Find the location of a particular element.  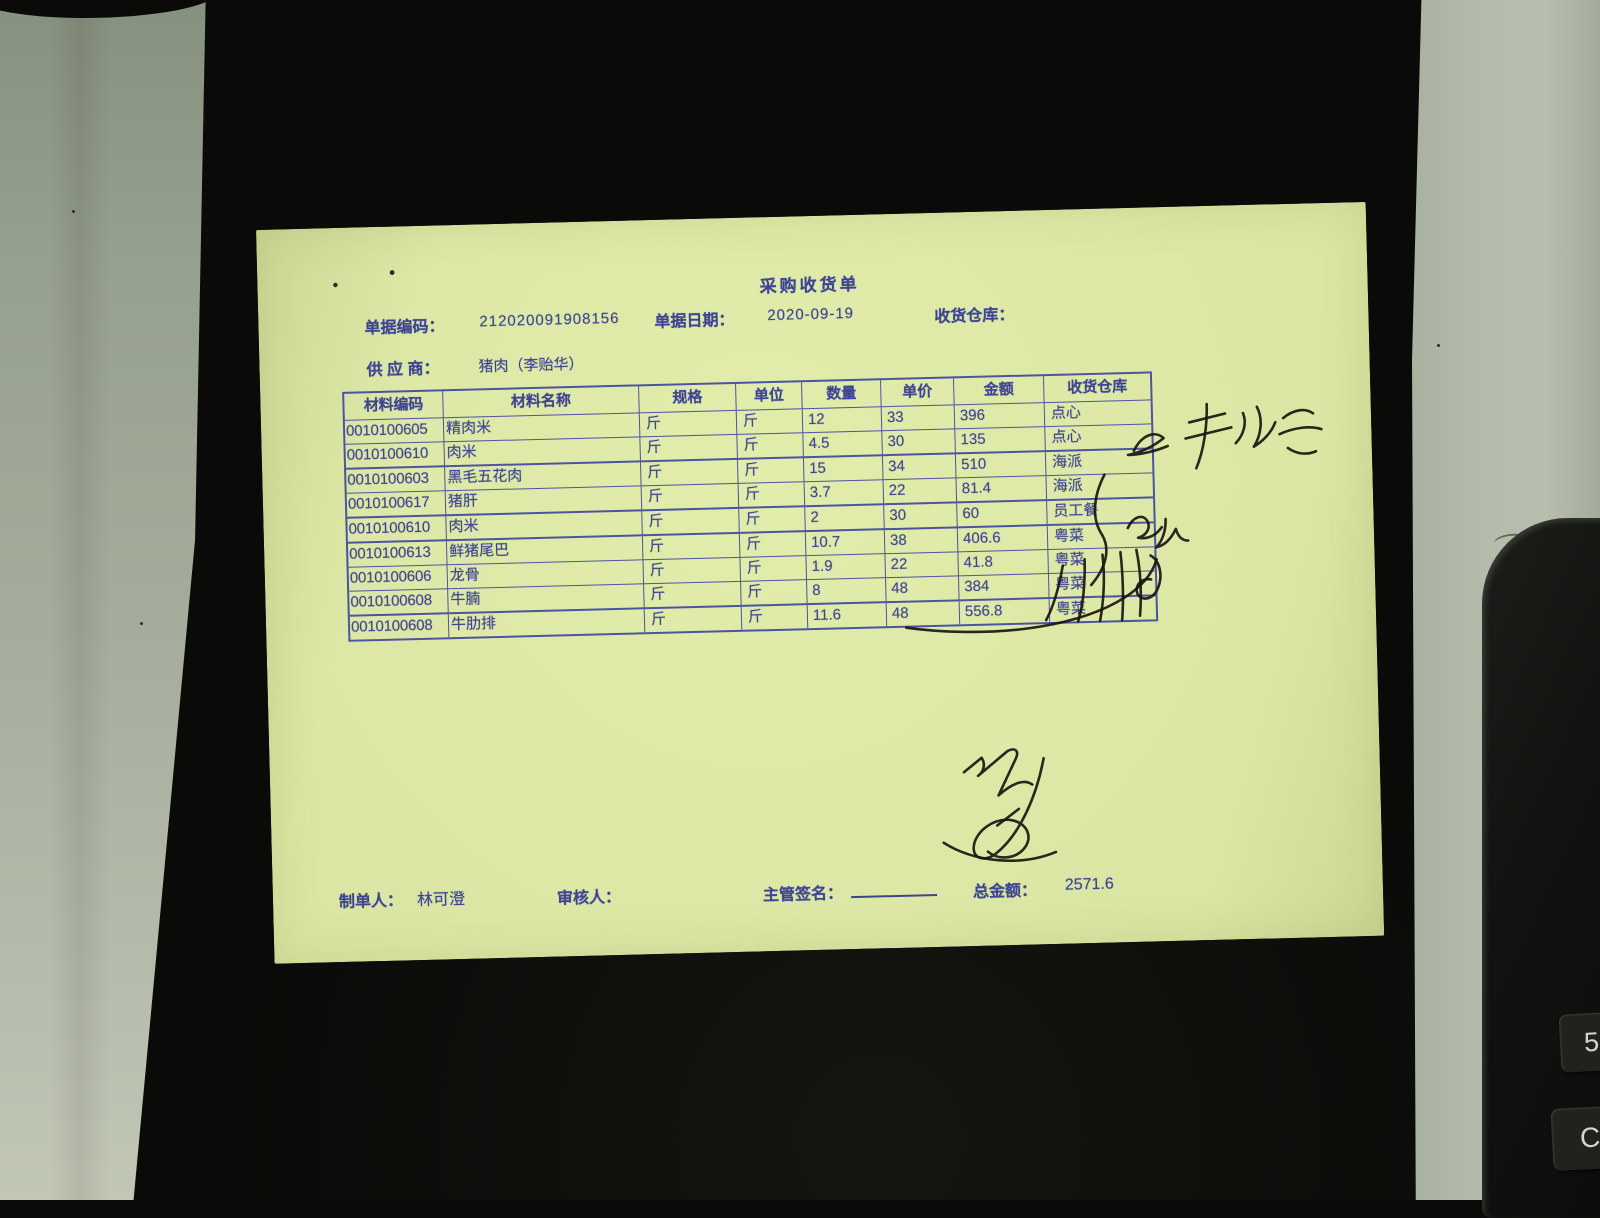

handwritten-signature-main is located at coordinates (1000, 805).